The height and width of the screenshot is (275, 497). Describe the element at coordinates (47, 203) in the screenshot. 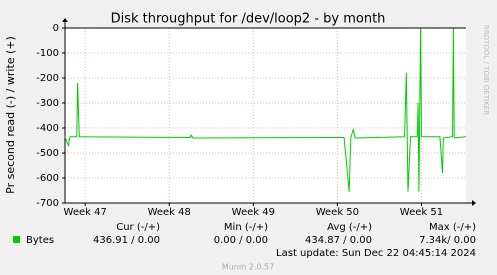

I see `y-tick-label: -700` at that location.